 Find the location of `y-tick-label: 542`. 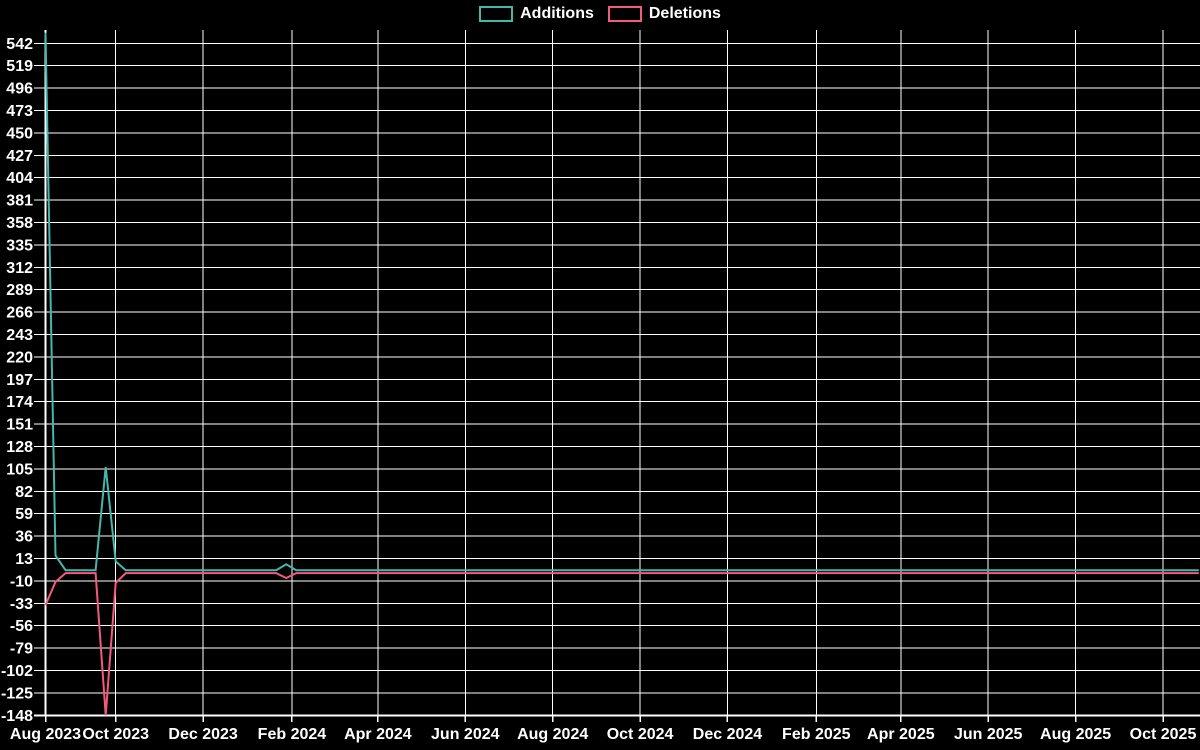

y-tick-label: 542 is located at coordinates (19, 44).